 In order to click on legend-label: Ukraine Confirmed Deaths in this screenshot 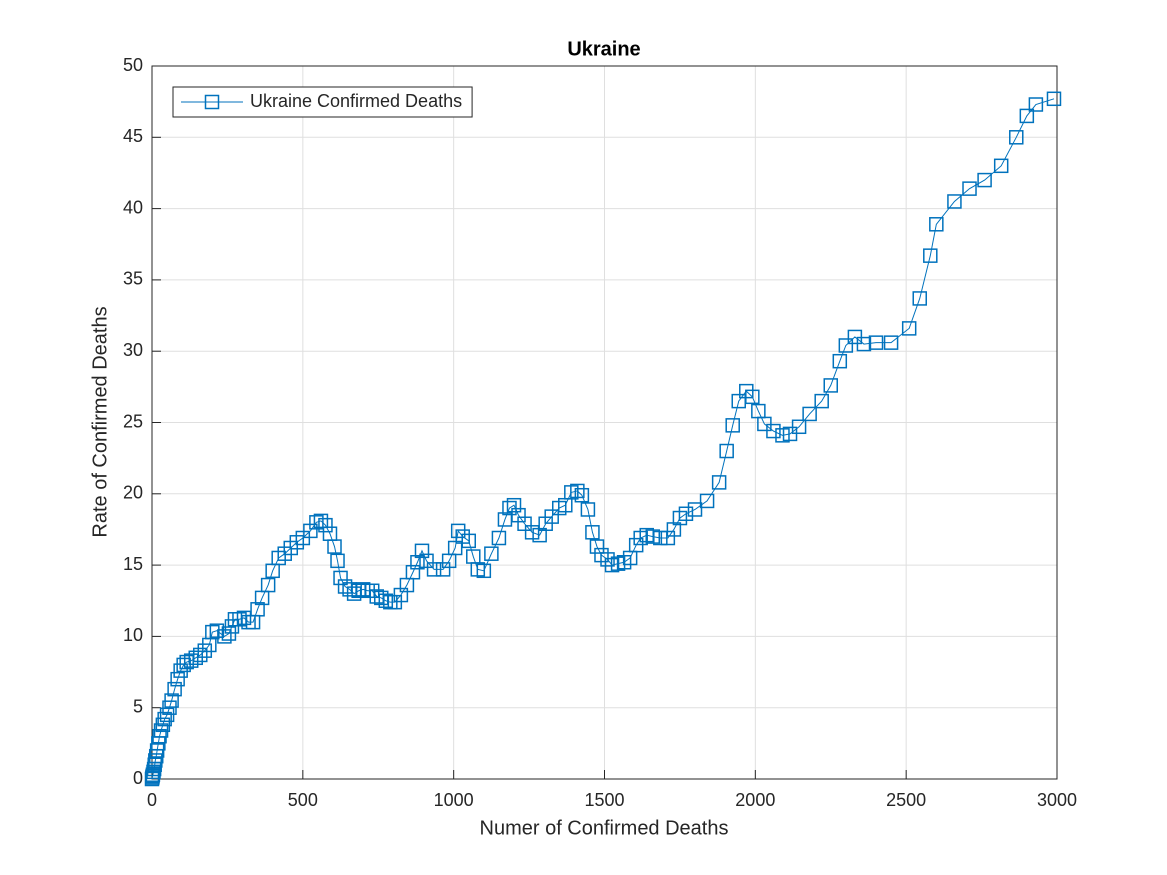, I will do `click(356, 101)`.